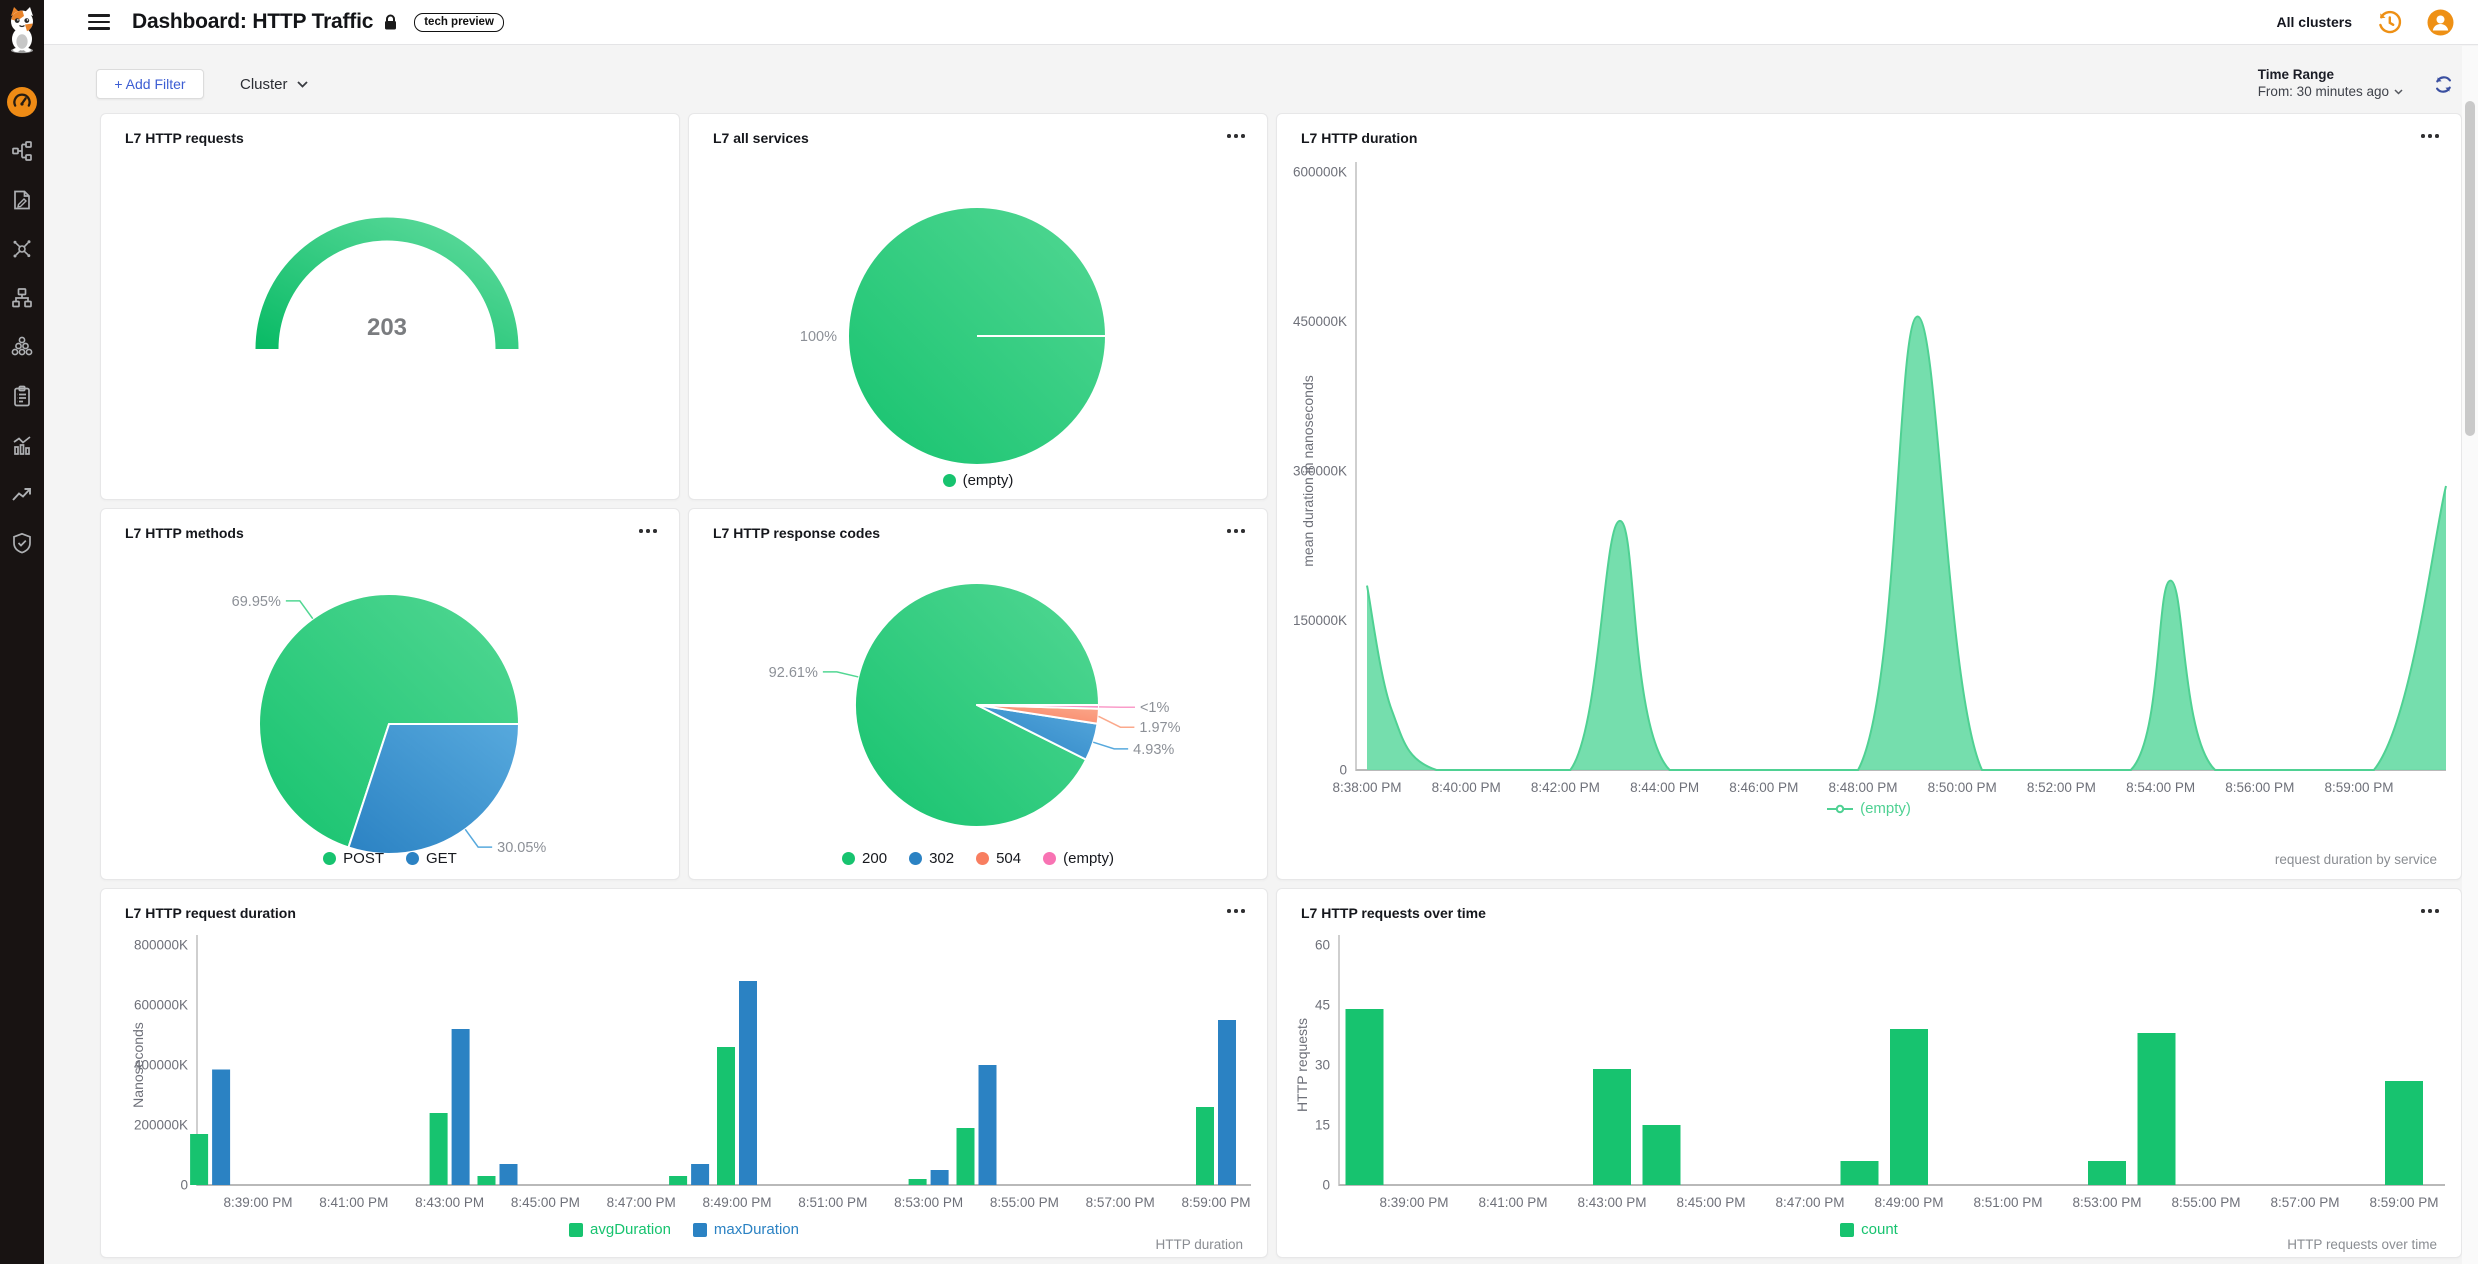 The image size is (2478, 1264). Describe the element at coordinates (22, 32) in the screenshot. I see `app-logo-cat-icon` at that location.